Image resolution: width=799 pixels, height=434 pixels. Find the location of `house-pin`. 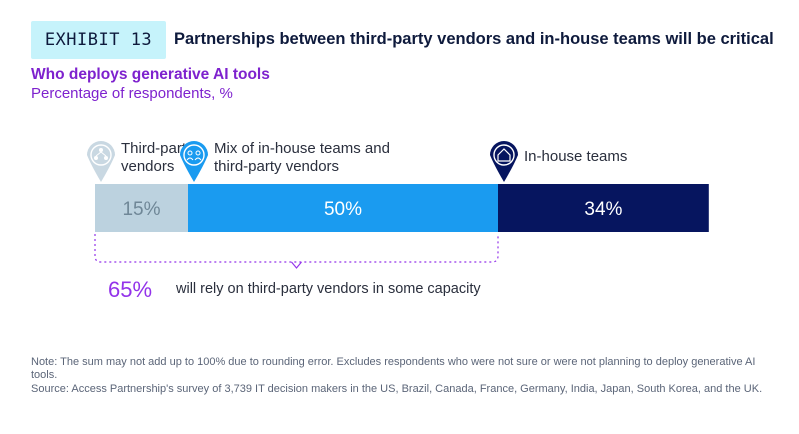

house-pin is located at coordinates (504, 161).